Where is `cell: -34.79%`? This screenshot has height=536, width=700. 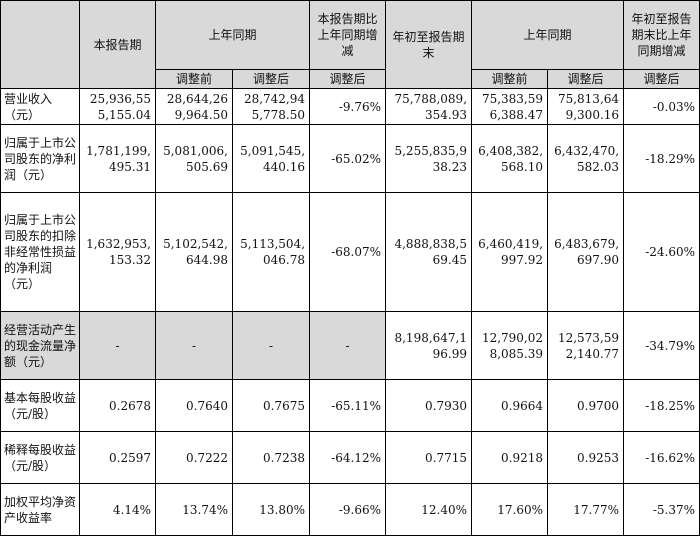 cell: -34.79% is located at coordinates (661, 345).